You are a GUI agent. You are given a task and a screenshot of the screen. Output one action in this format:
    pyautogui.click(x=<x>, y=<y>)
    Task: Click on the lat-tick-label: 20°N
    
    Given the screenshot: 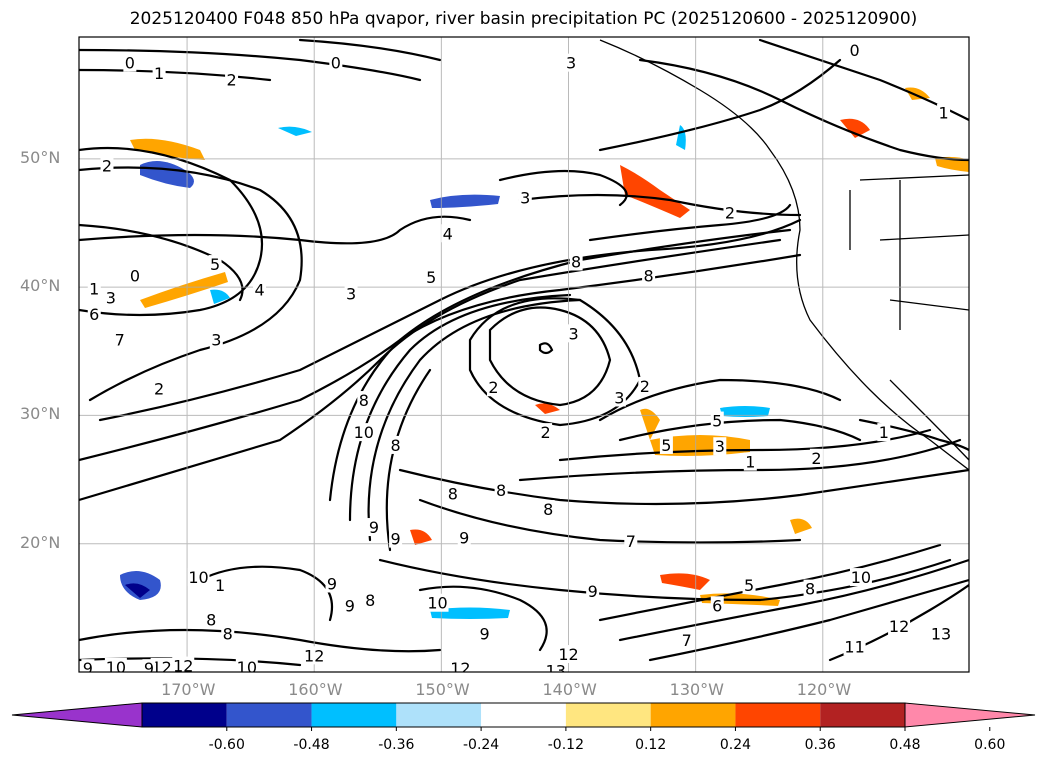 What is the action you would take?
    pyautogui.click(x=40, y=542)
    